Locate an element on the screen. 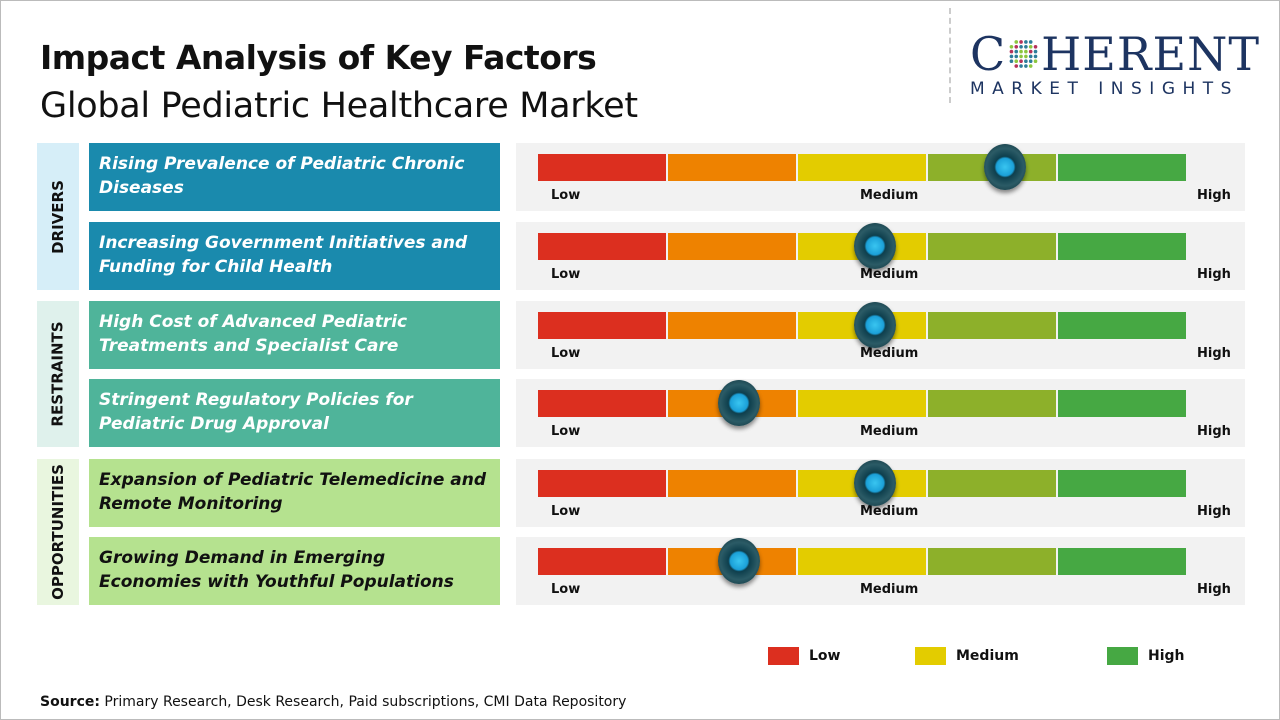  logo-subtitle: MARKET INSIGHTS is located at coordinates (1104, 89).